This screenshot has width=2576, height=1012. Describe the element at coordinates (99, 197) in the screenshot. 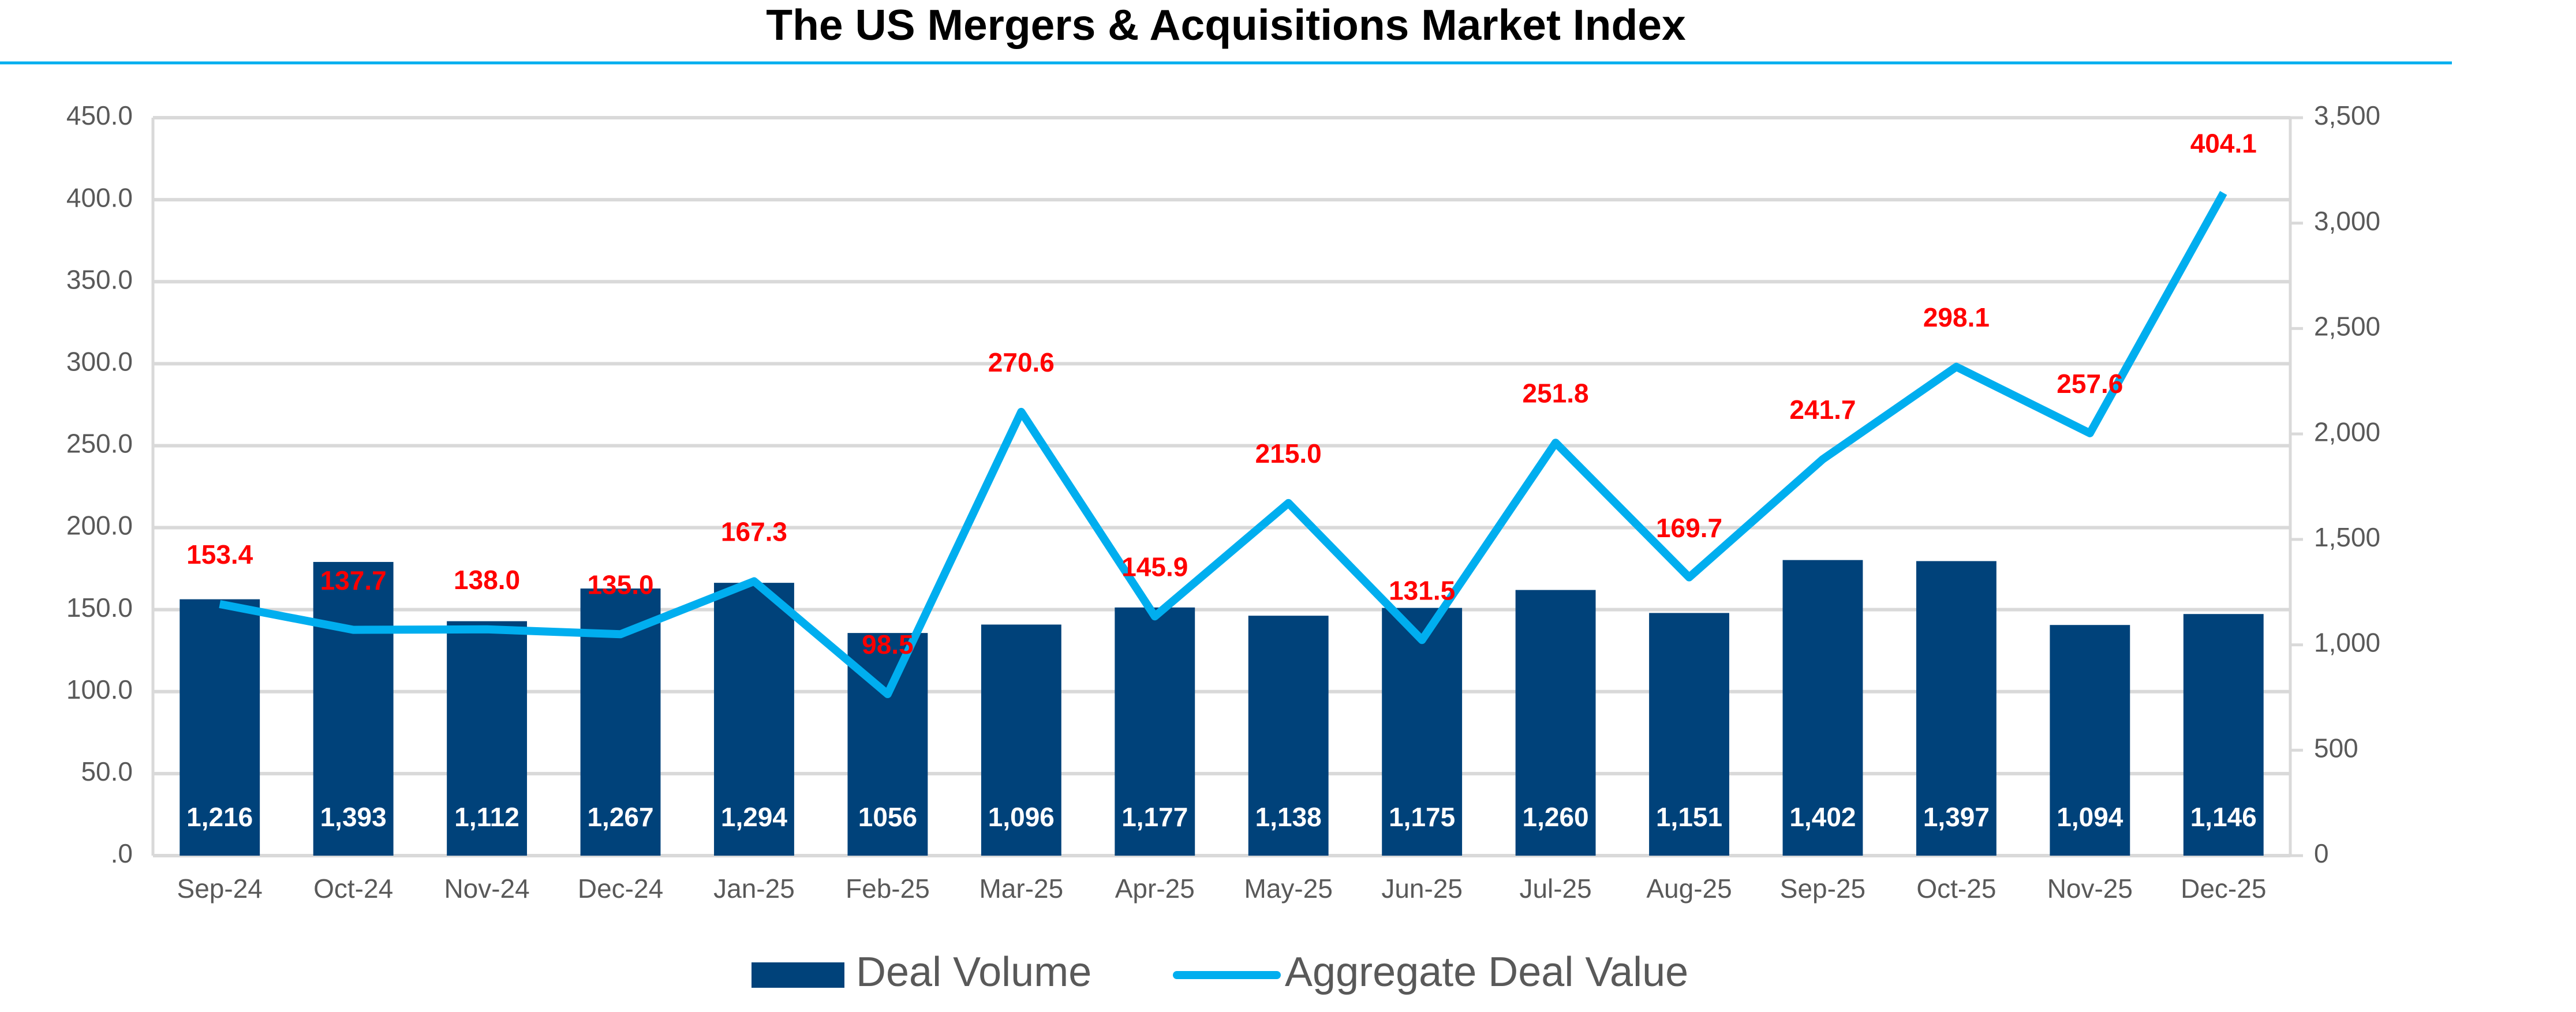

I see `y-tick-label: 400.0` at that location.